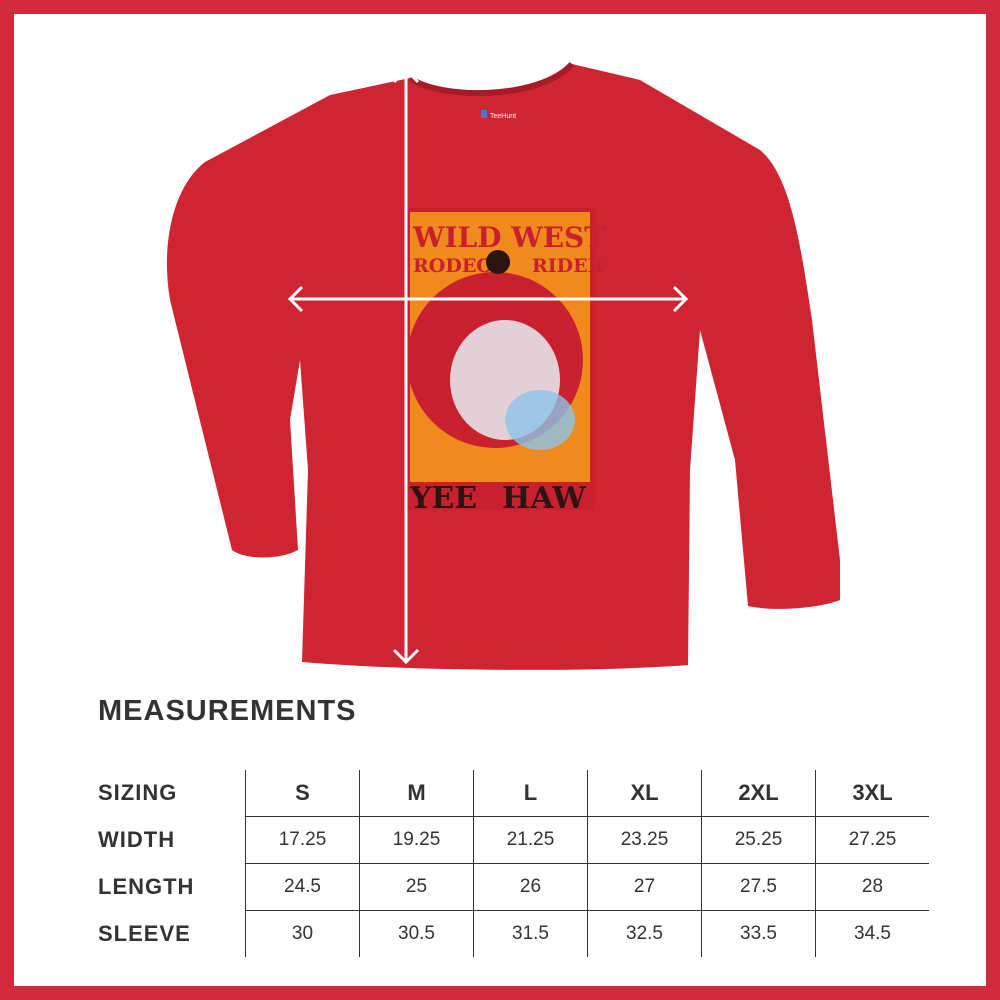  I want to click on size-header: L, so click(530, 793).